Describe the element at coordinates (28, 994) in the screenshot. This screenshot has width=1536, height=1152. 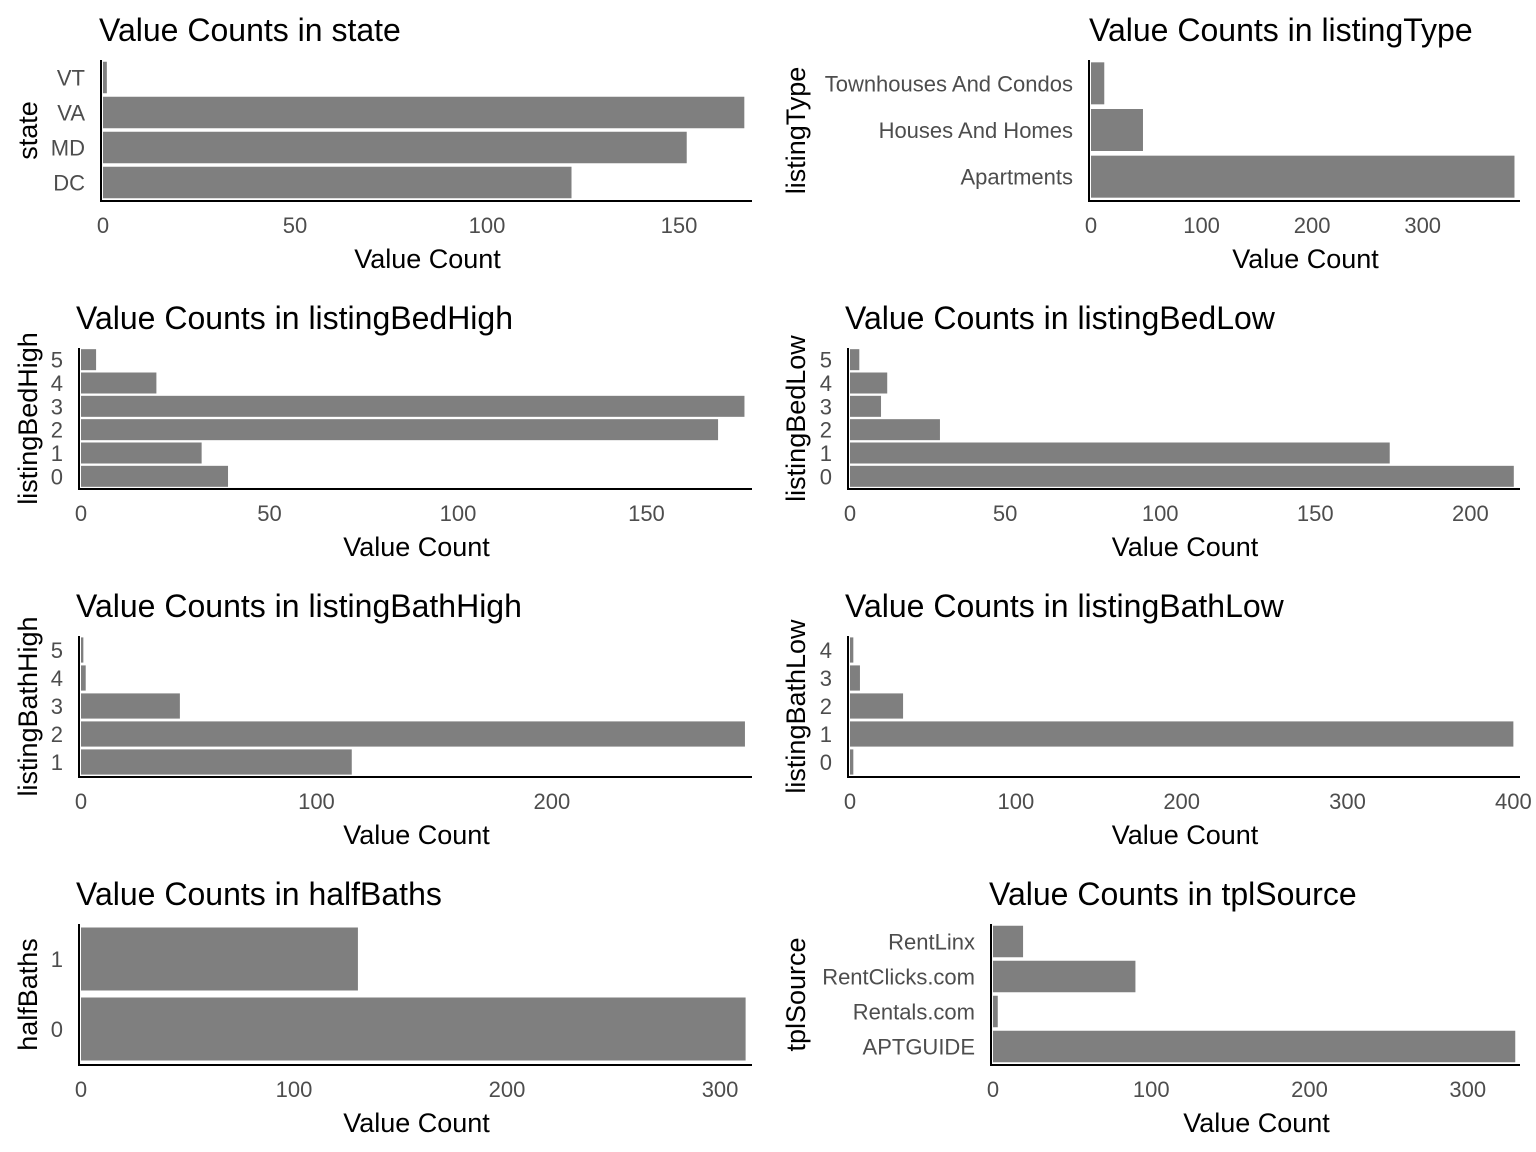
I see `y-axis-title: halfBaths` at that location.